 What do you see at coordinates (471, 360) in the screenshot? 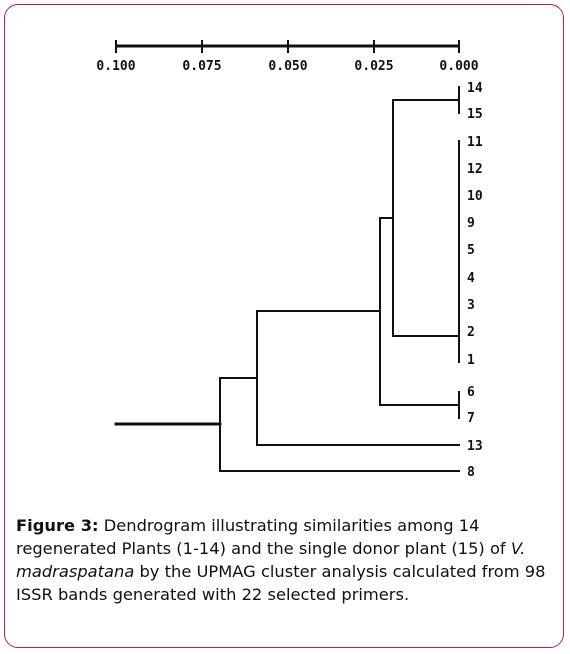
I see `leaf-label: 1` at bounding box center [471, 360].